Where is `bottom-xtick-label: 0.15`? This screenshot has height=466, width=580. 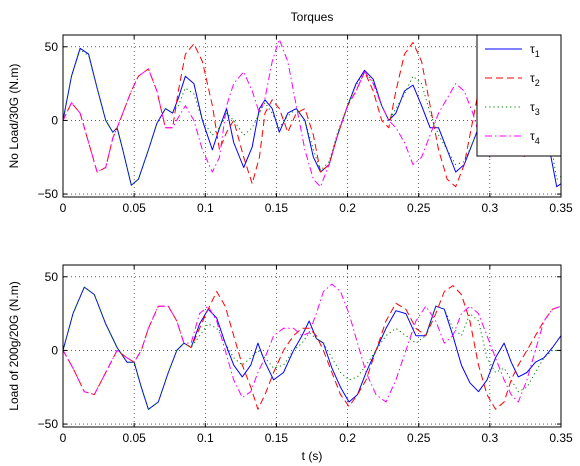
bottom-xtick-label: 0.15 is located at coordinates (277, 438).